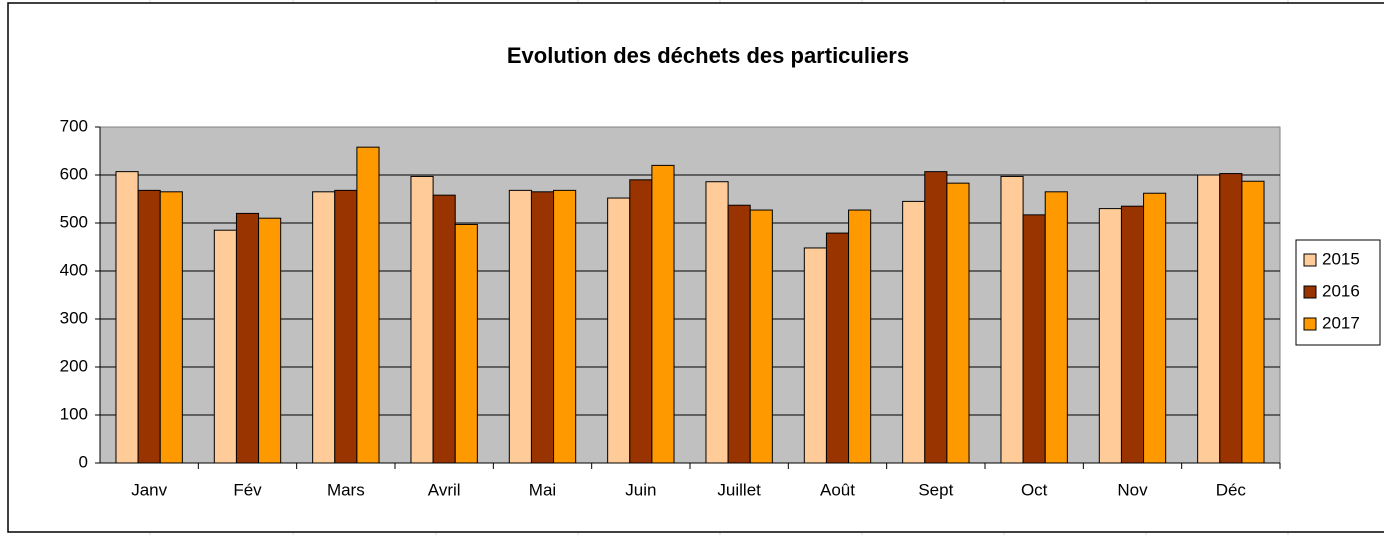 This screenshot has height=540, width=1384. Describe the element at coordinates (1341, 258) in the screenshot. I see `legend-label: 2015` at that location.